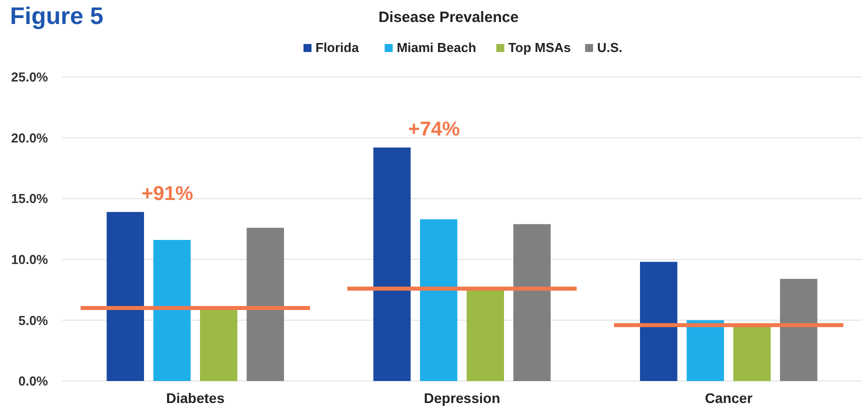 This screenshot has height=409, width=867. What do you see at coordinates (539, 47) in the screenshot?
I see `legend-label: Top MSAs` at bounding box center [539, 47].